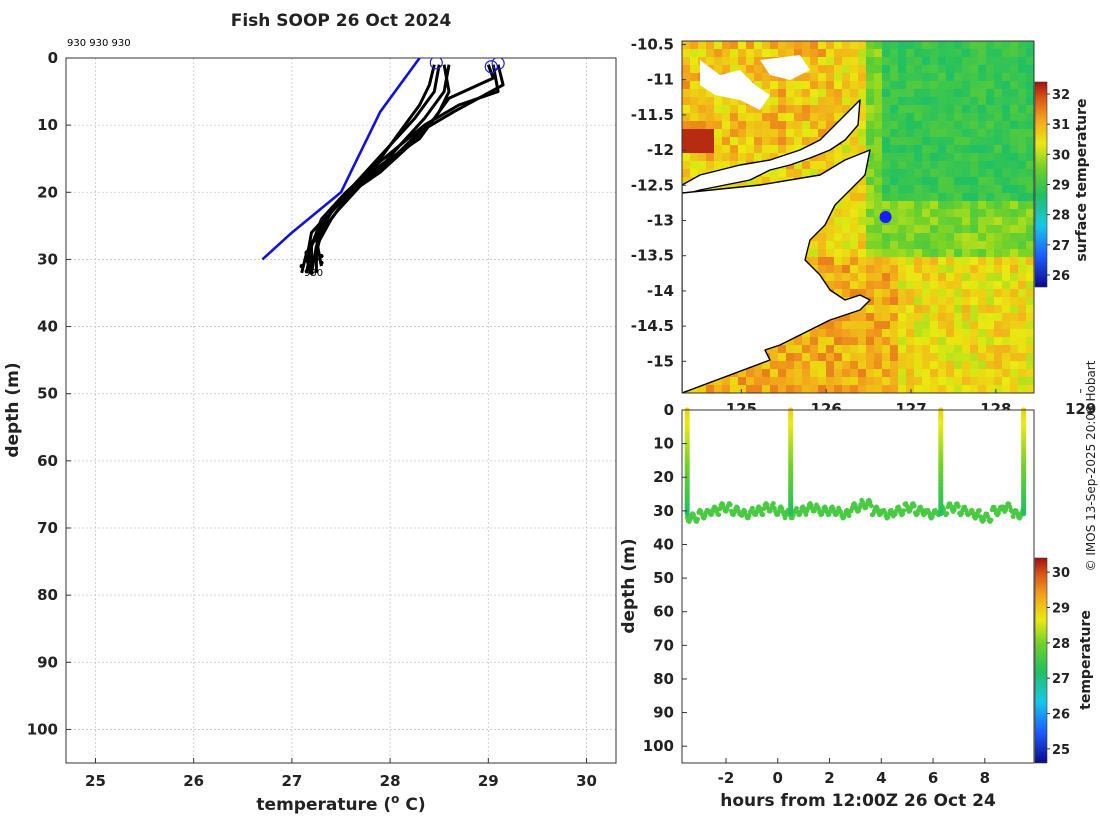 The height and width of the screenshot is (820, 1100). I want to click on dt-point, so click(849, 516).